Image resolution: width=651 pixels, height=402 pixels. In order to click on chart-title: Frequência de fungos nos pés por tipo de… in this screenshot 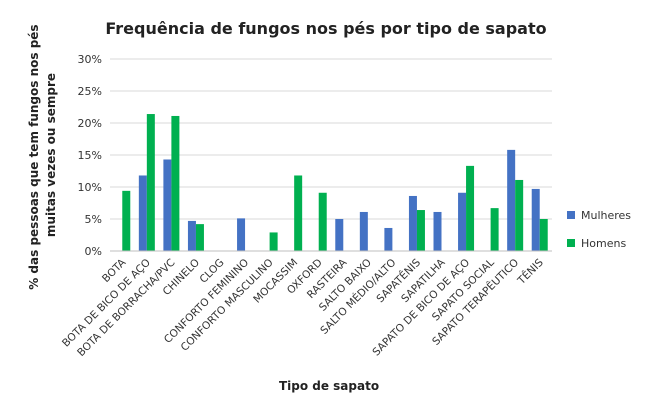, I will do `click(325, 28)`.